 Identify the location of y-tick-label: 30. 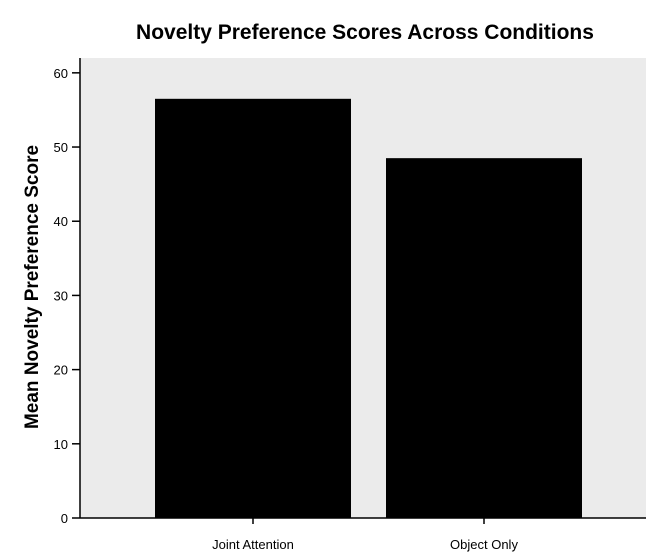
(61, 295).